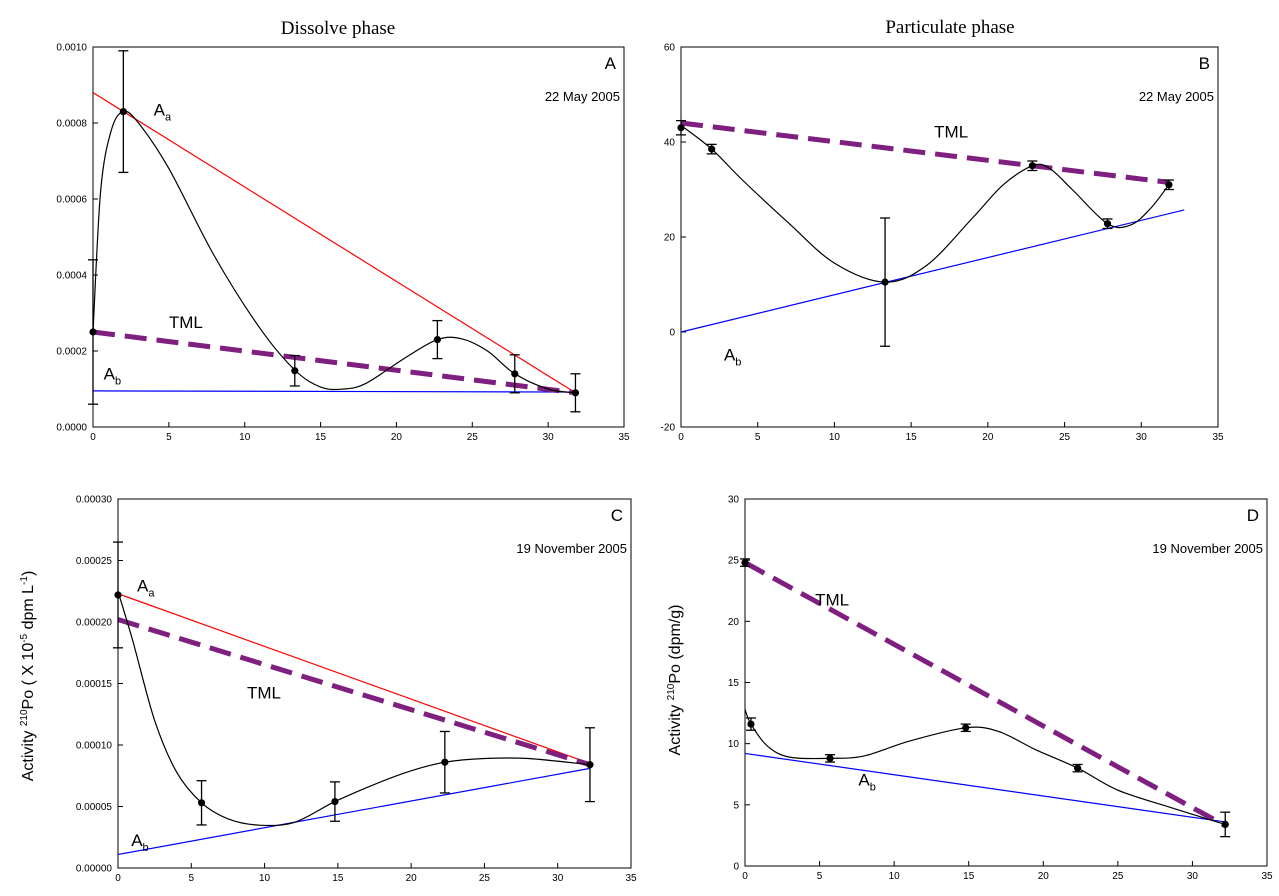 The image size is (1279, 896). I want to click on x-tick-label-a: 30, so click(549, 437).